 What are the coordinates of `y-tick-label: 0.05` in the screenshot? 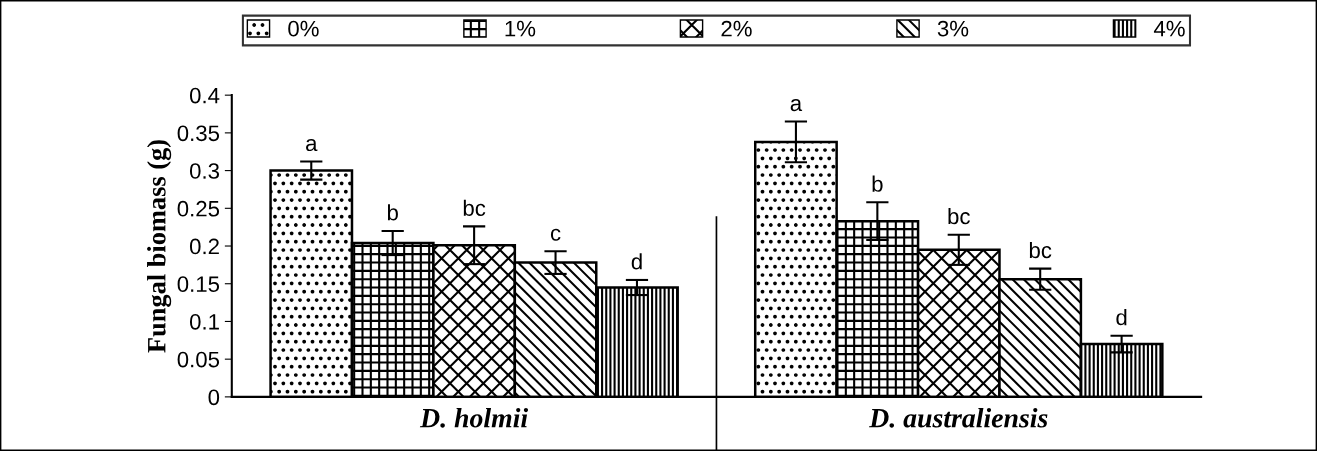 It's located at (198, 359).